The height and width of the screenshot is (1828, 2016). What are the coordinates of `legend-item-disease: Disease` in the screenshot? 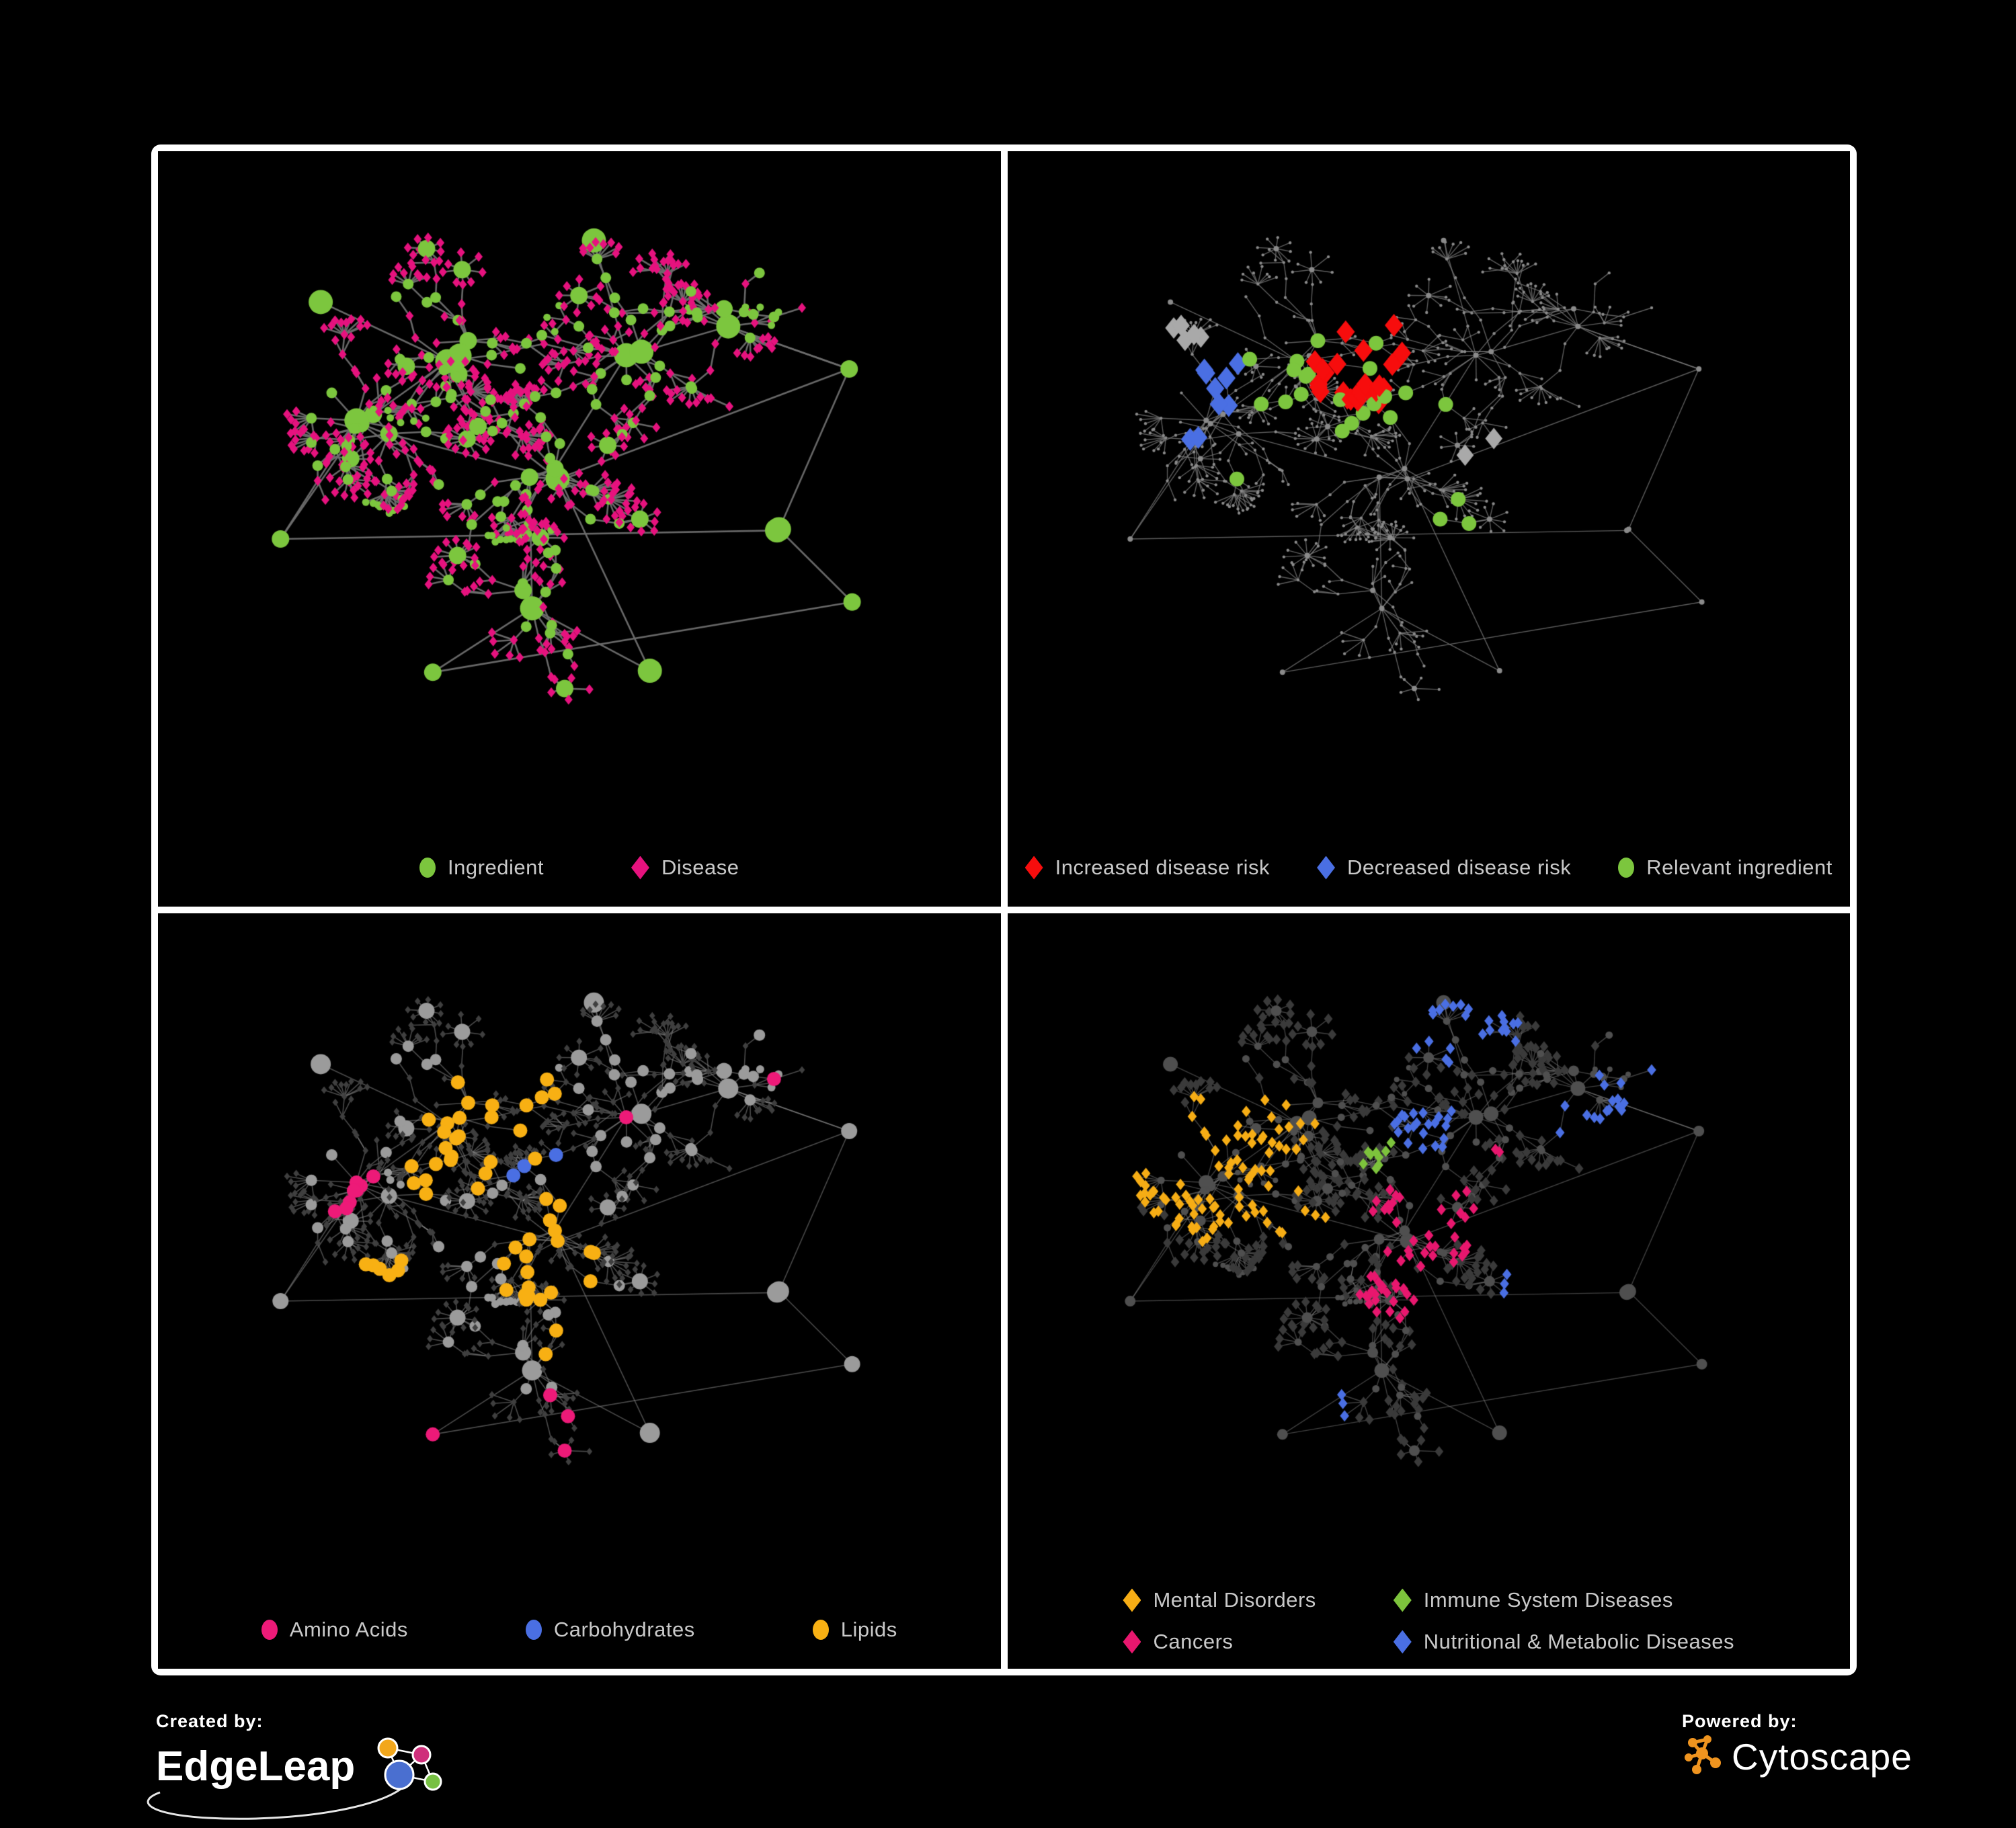 It's located at (685, 868).